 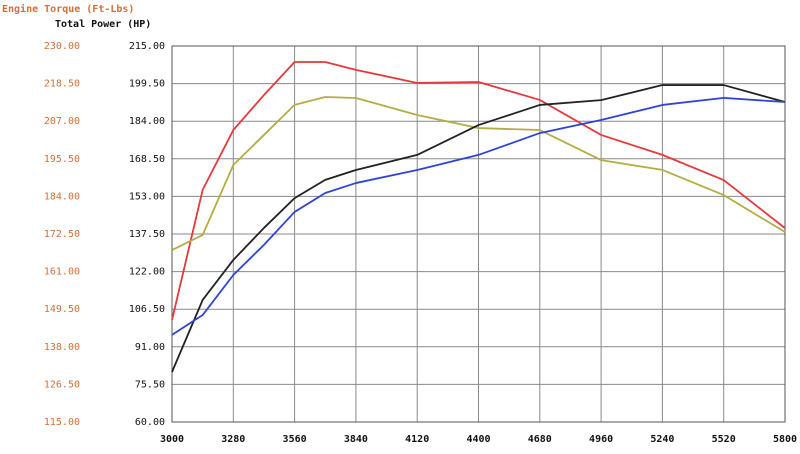 I want to click on y2-tick-label: 230.00, so click(x=62, y=46).